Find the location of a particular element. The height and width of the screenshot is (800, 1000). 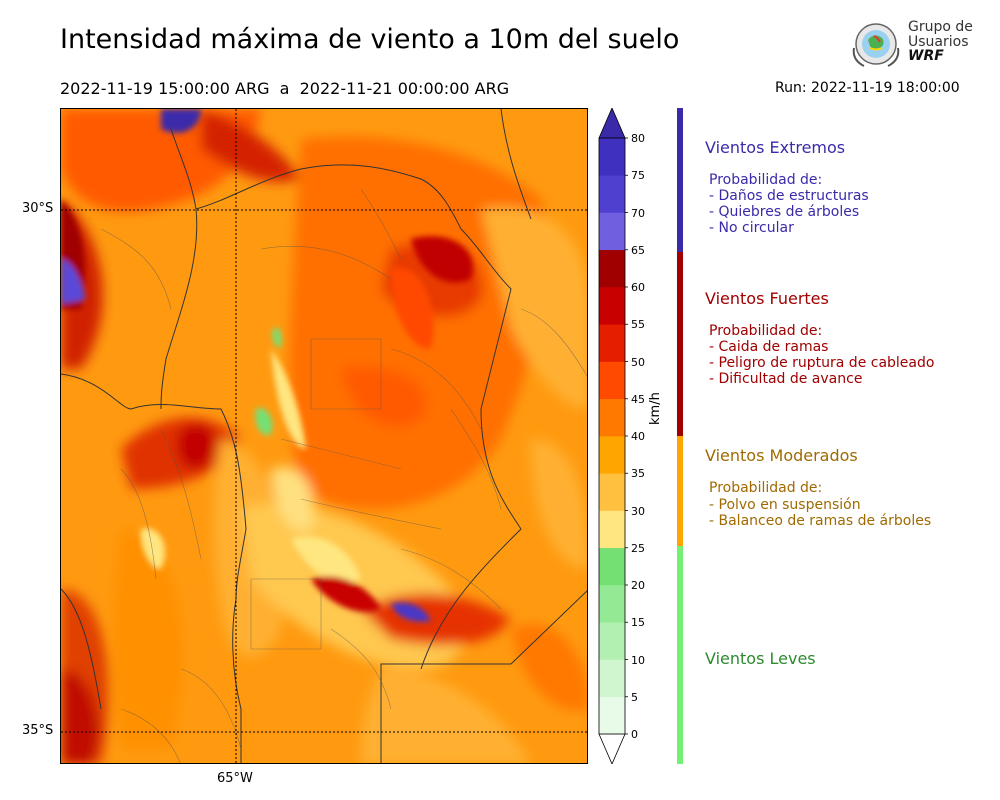

lat-label-30s: 30°S is located at coordinates (38, 208).